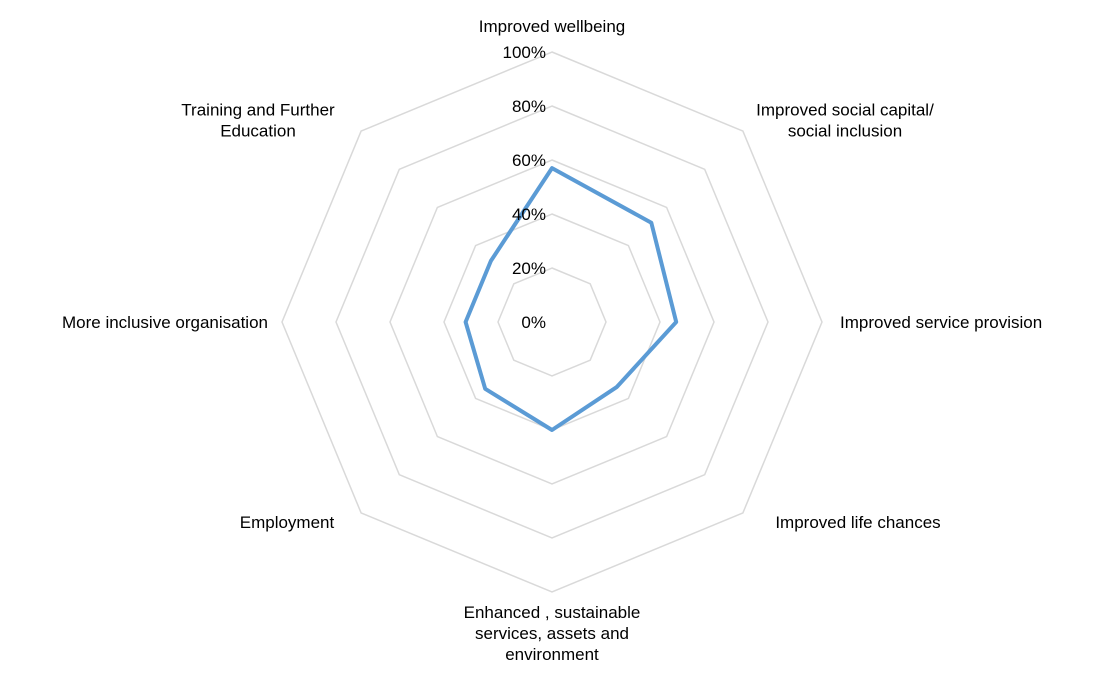 The image size is (1094, 677). What do you see at coordinates (287, 522) in the screenshot?
I see `category-label: Employment` at bounding box center [287, 522].